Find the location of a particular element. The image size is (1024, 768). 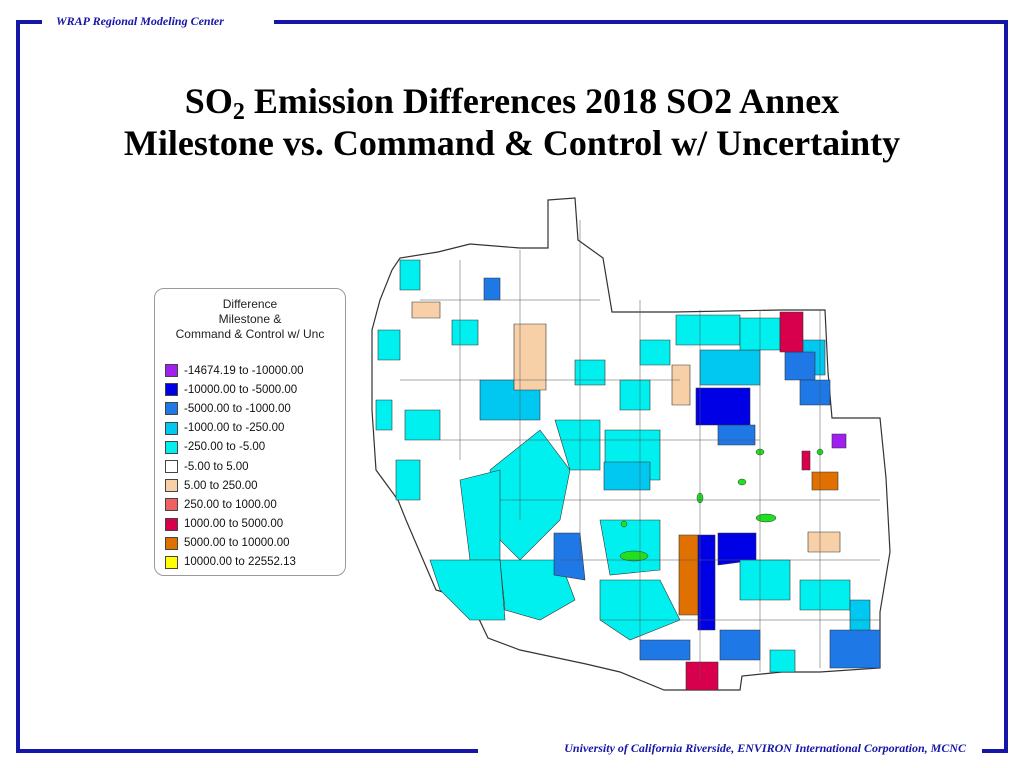

legend-item: -250.00 to -5.00 is located at coordinates (234, 447).